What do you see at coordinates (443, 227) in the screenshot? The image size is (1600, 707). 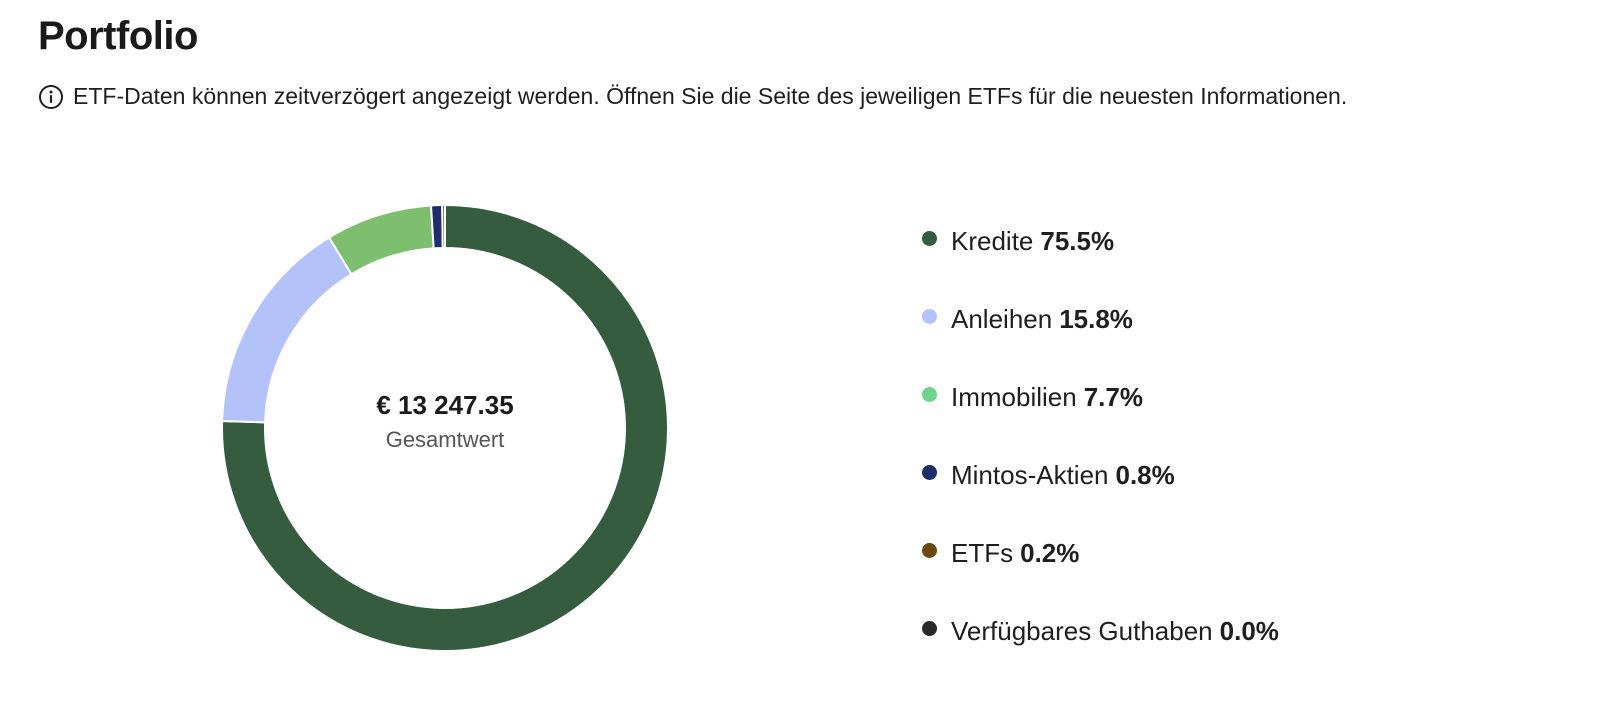 I see `donut-slice-etfs` at bounding box center [443, 227].